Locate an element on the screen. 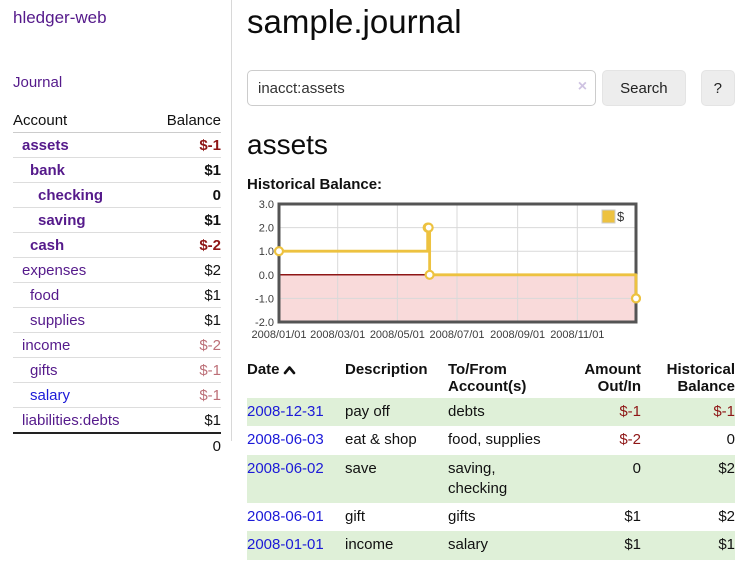 The image size is (742, 582). account-link-supplies: supplies is located at coordinates (58, 320).